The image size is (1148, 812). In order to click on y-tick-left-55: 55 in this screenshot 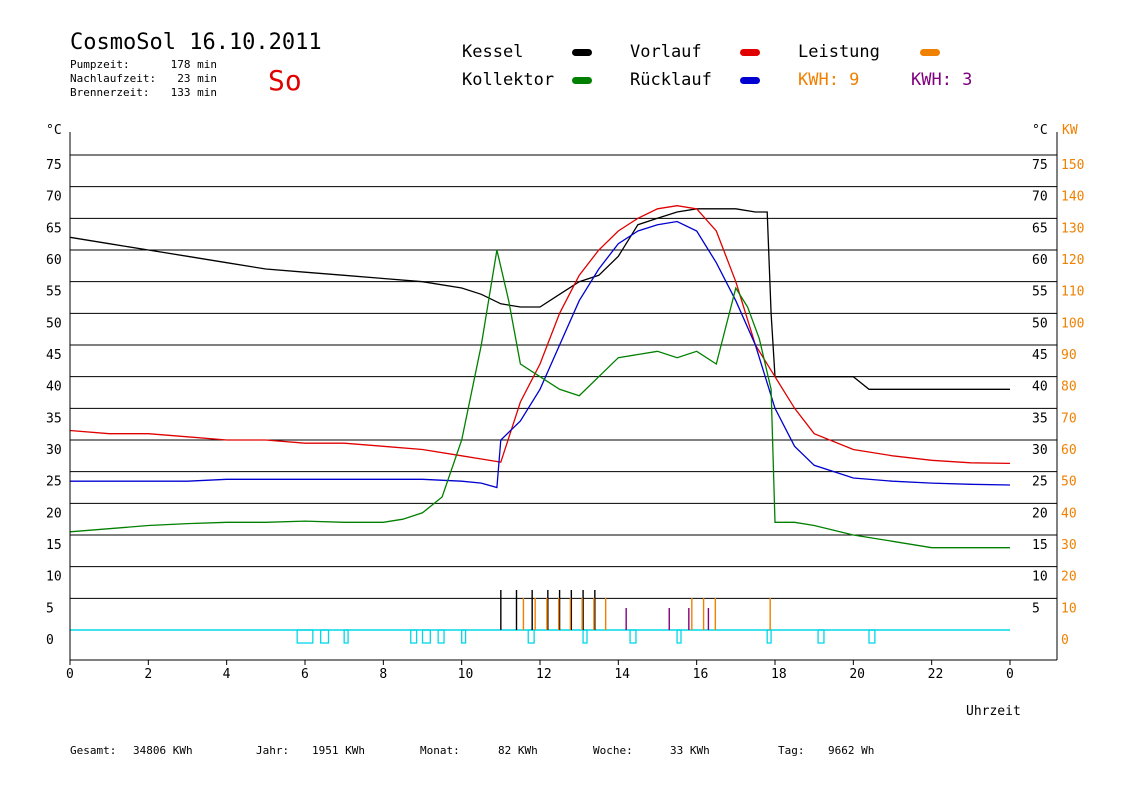, I will do `click(54, 292)`.